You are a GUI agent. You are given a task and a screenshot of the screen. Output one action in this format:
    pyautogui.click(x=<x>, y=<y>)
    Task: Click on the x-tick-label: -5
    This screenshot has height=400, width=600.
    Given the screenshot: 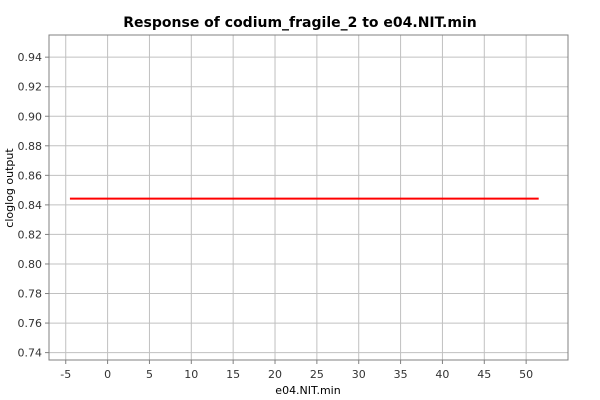 What is the action you would take?
    pyautogui.click(x=65, y=374)
    